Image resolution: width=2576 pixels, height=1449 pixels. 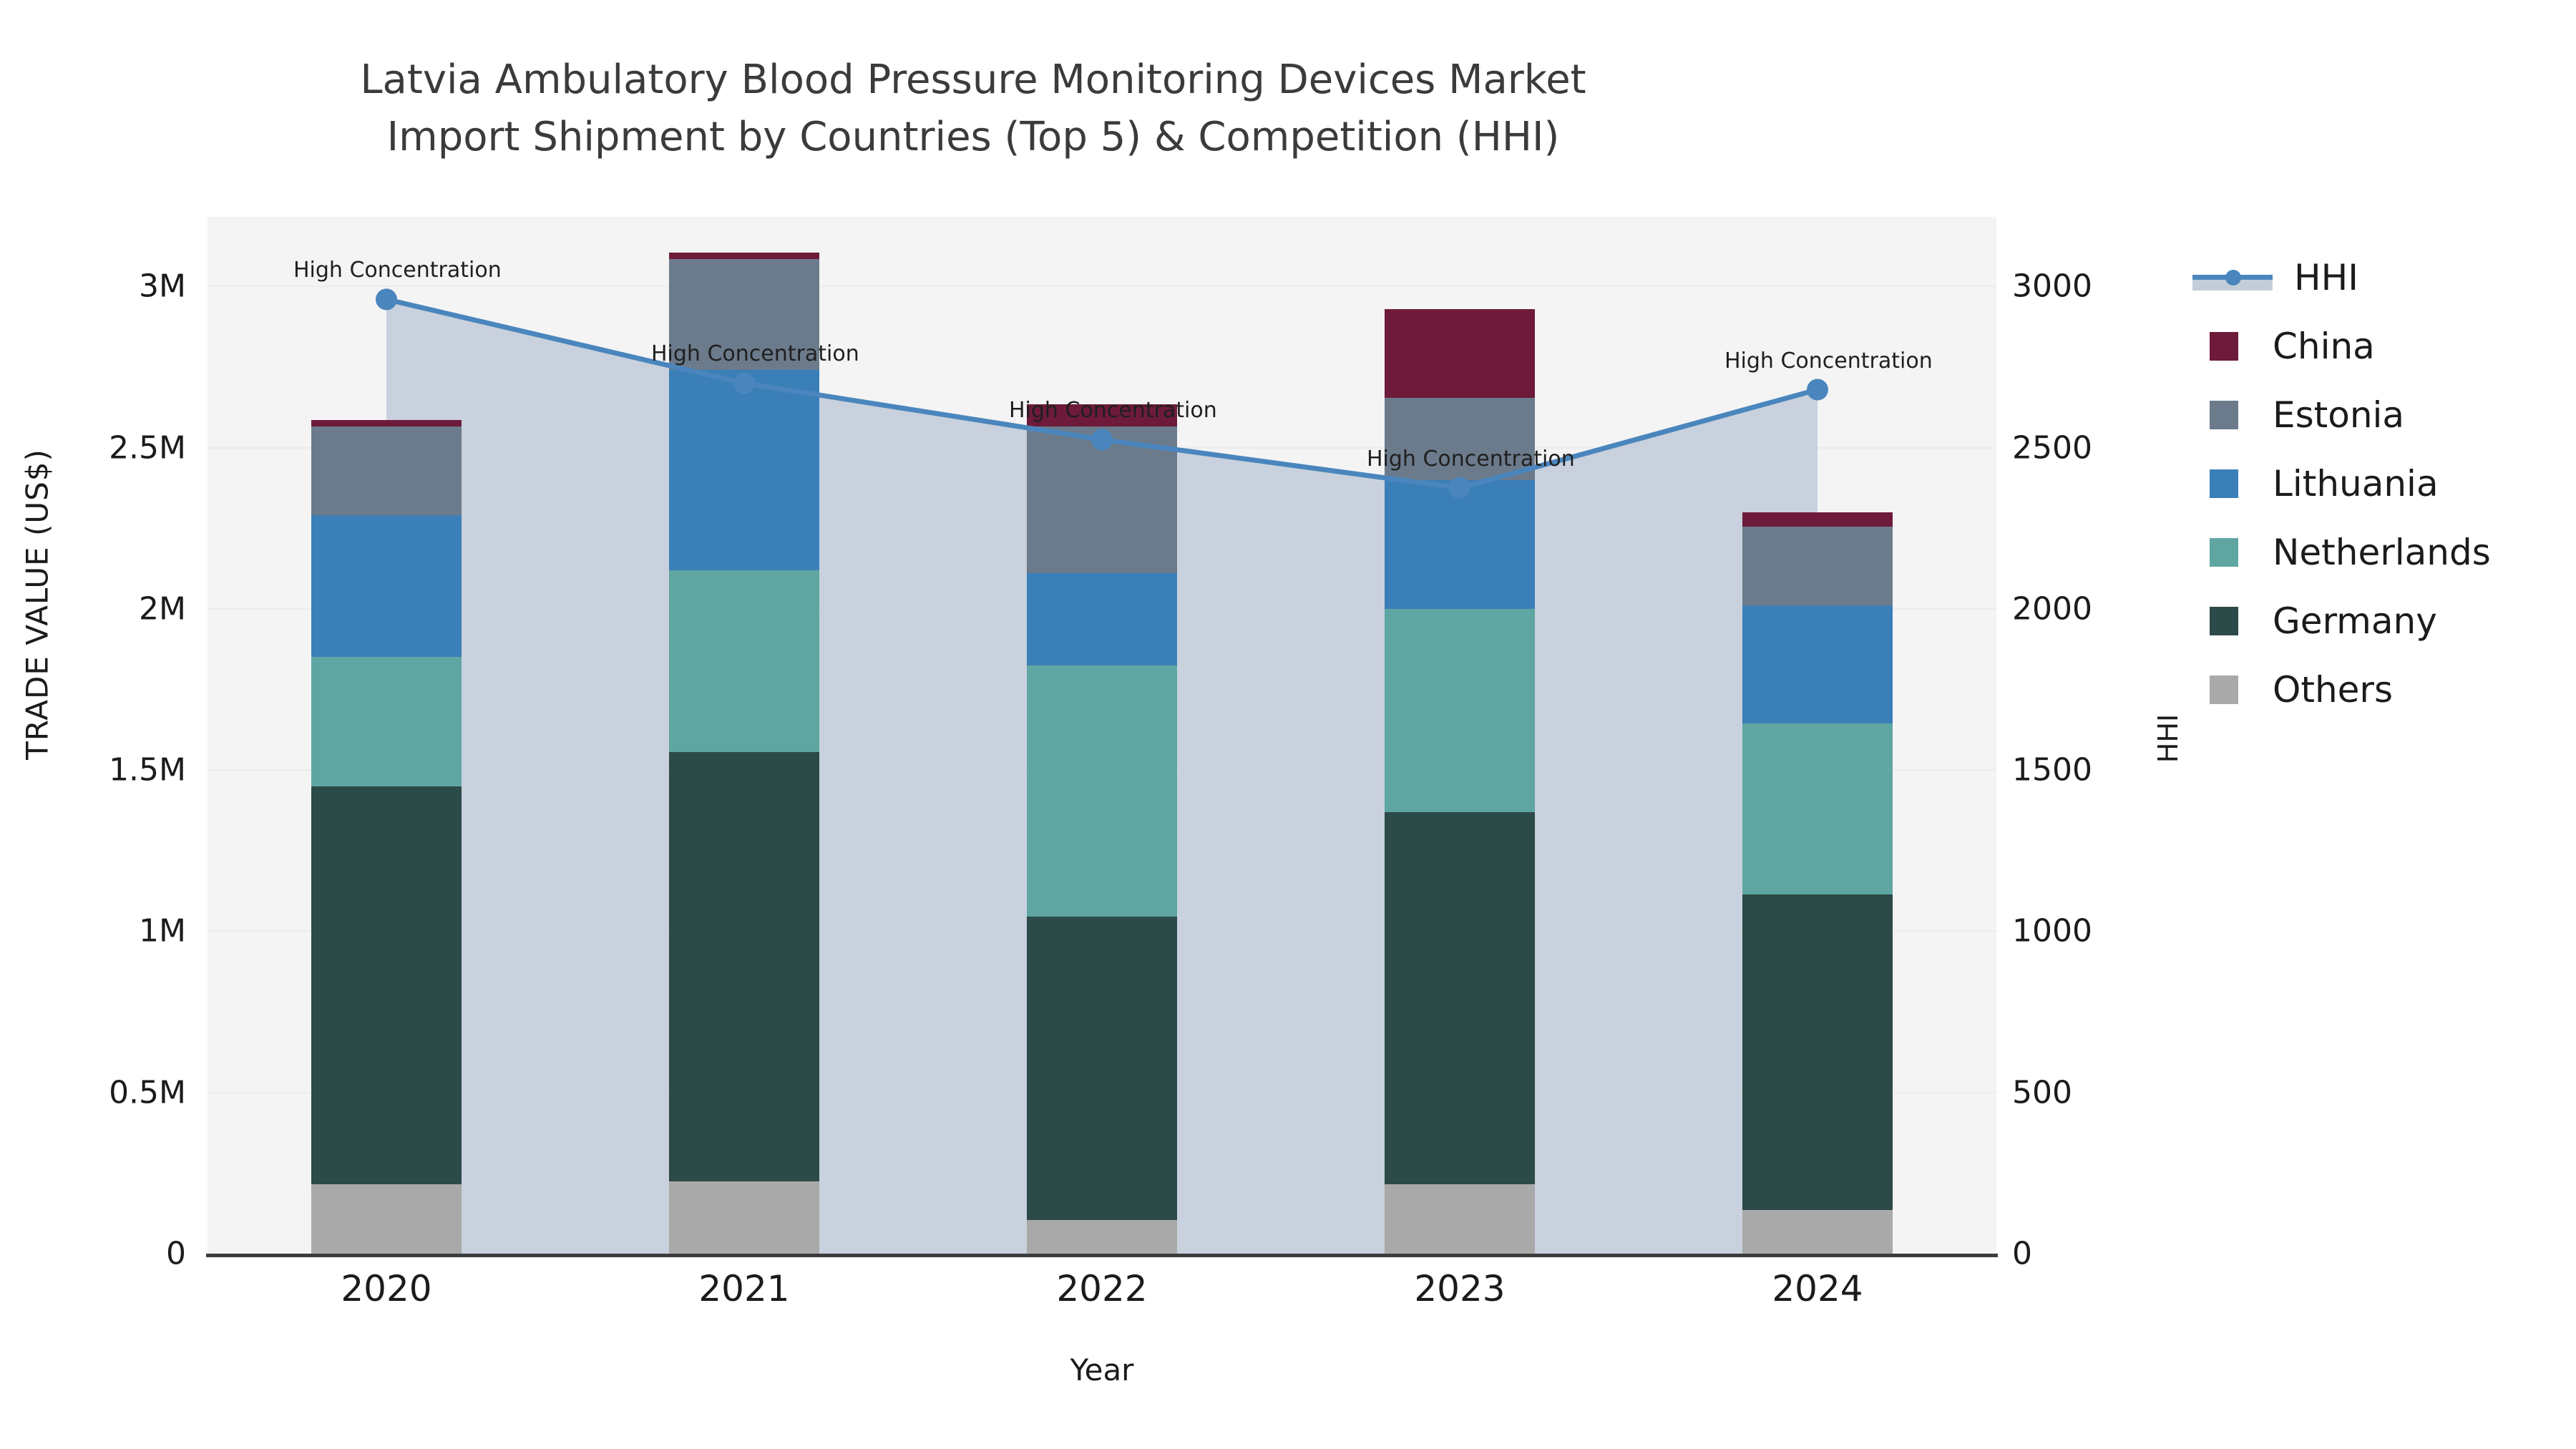 What do you see at coordinates (2224, 552) in the screenshot?
I see `legend-swatch-netherlands` at bounding box center [2224, 552].